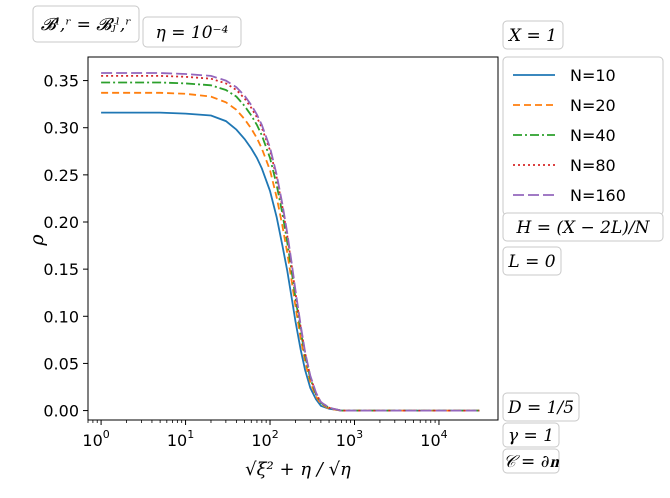 This screenshot has width=670, height=498. Describe the element at coordinates (593, 105) in the screenshot. I see `legend-label: N=20` at that location.